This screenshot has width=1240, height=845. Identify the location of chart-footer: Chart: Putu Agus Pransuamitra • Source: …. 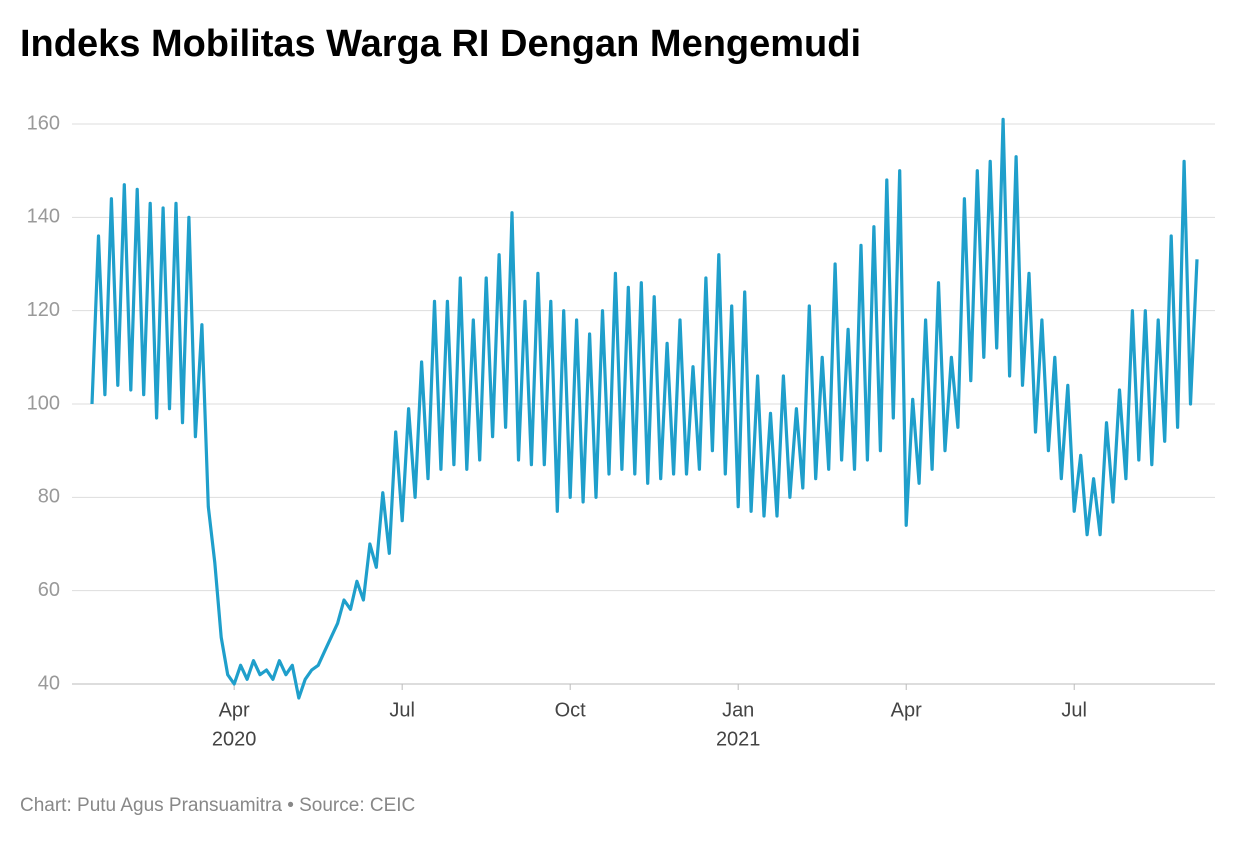
(217, 805).